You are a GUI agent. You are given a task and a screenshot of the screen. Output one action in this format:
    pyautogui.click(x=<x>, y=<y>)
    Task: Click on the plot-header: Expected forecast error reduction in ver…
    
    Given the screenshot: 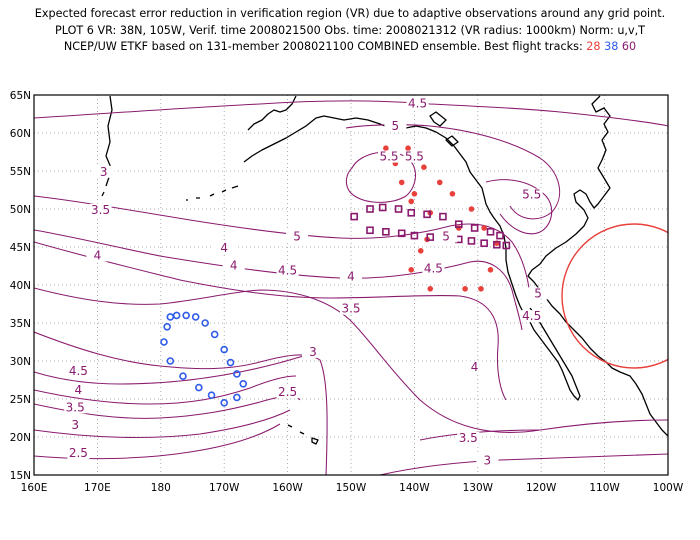 What is the action you would take?
    pyautogui.click(x=350, y=31)
    